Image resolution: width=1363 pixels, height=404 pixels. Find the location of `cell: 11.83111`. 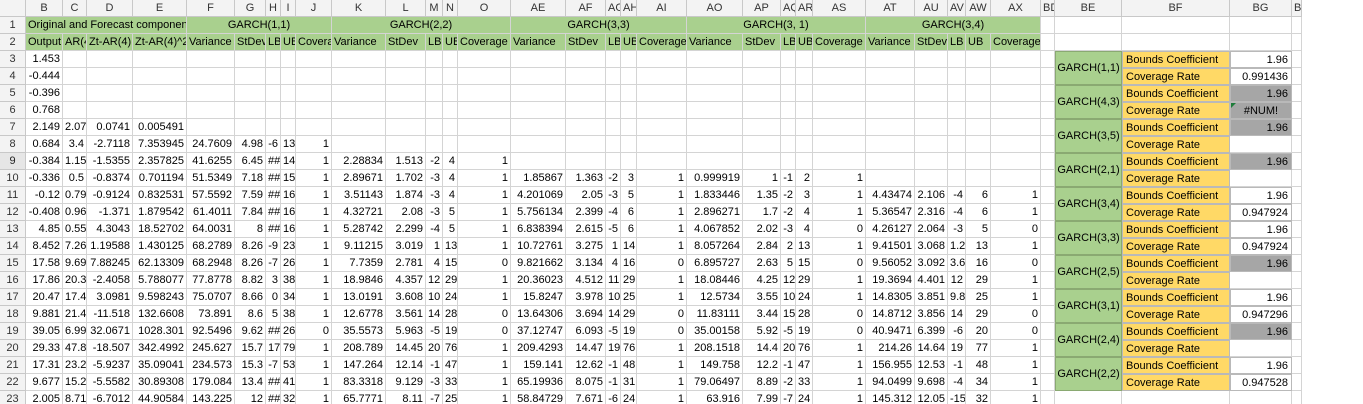

cell: 11.83111 is located at coordinates (715, 314).